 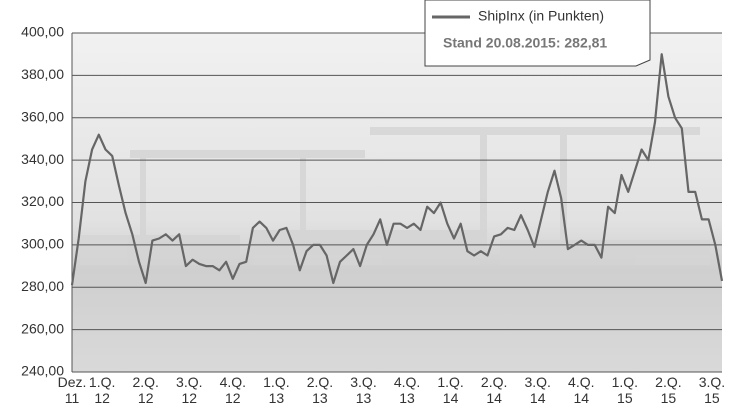 I want to click on x-tick-label: 4.Q. 14, so click(x=581, y=390).